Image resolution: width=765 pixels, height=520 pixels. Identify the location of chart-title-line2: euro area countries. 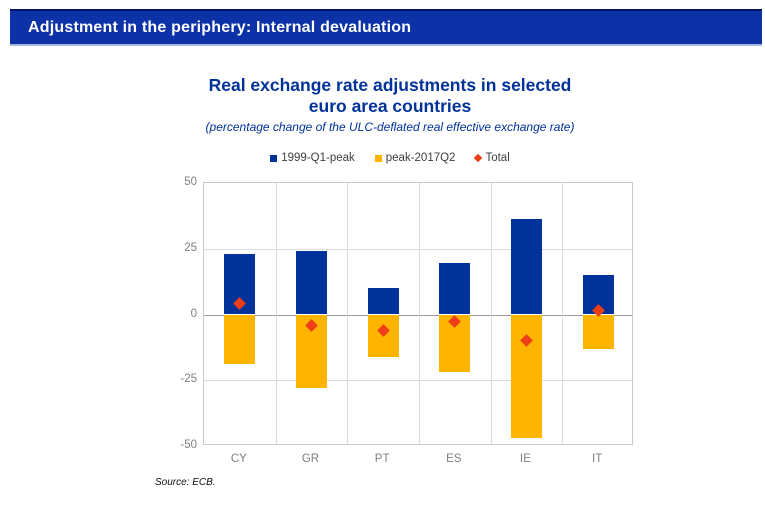
(390, 106).